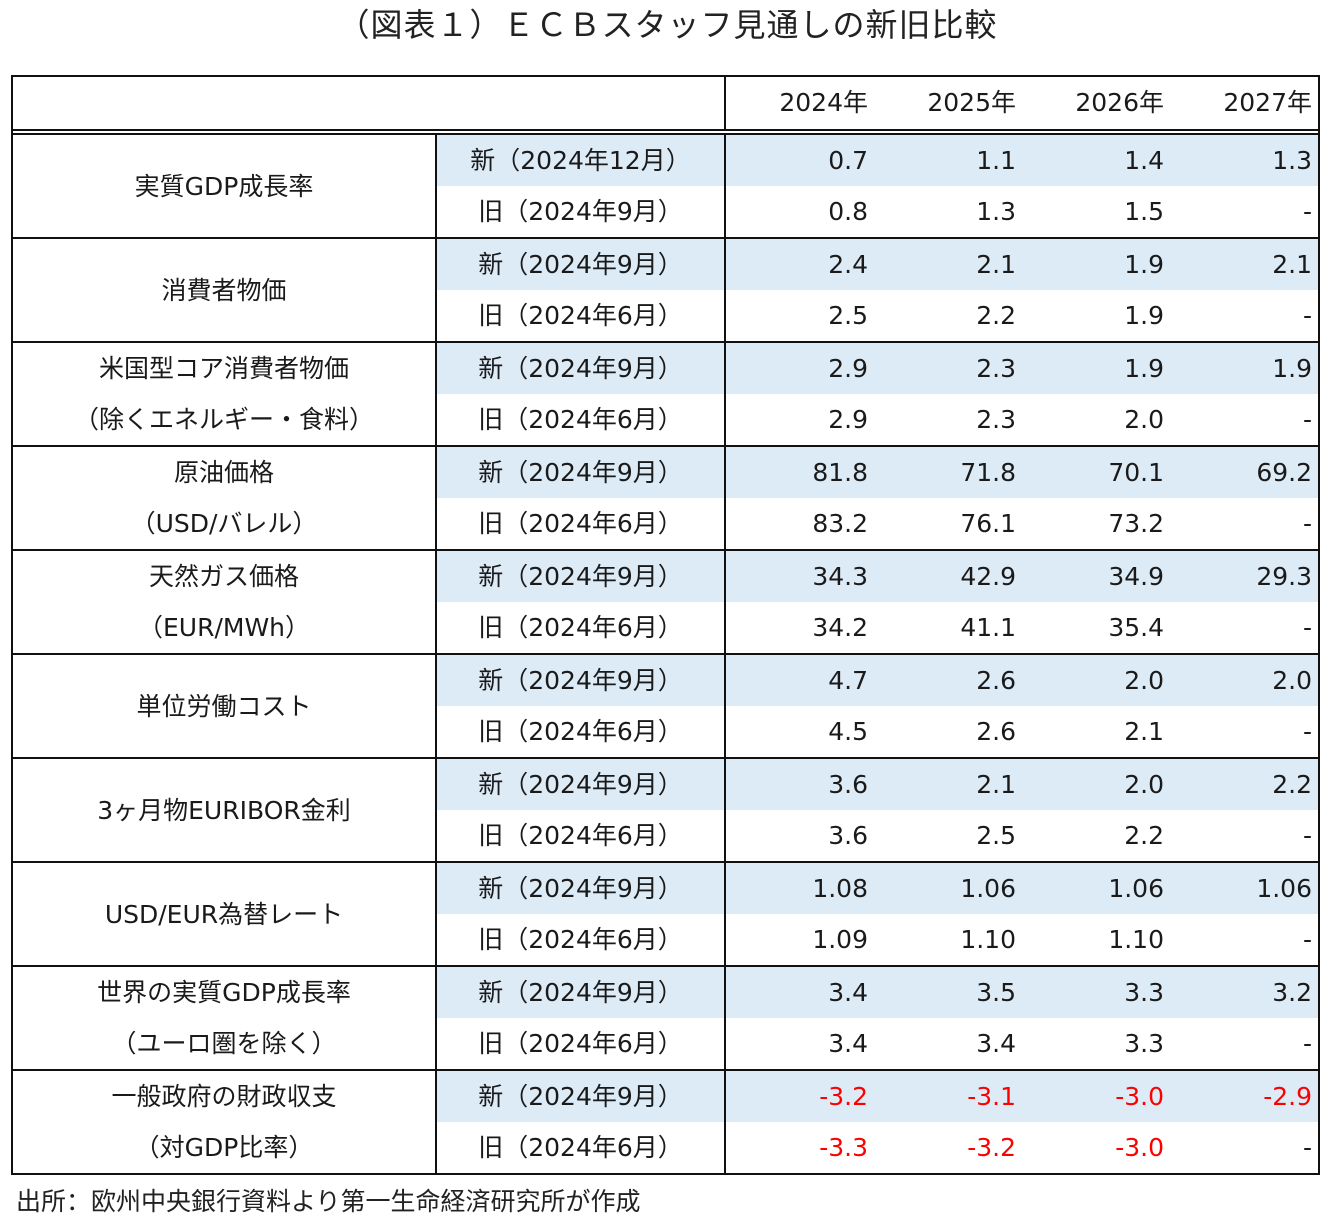 The height and width of the screenshot is (1223, 1335). Describe the element at coordinates (225, 1018) in the screenshot. I see `indicator-label: 世界の実質GDP成長率 （ユーロ圏を除く）` at that location.